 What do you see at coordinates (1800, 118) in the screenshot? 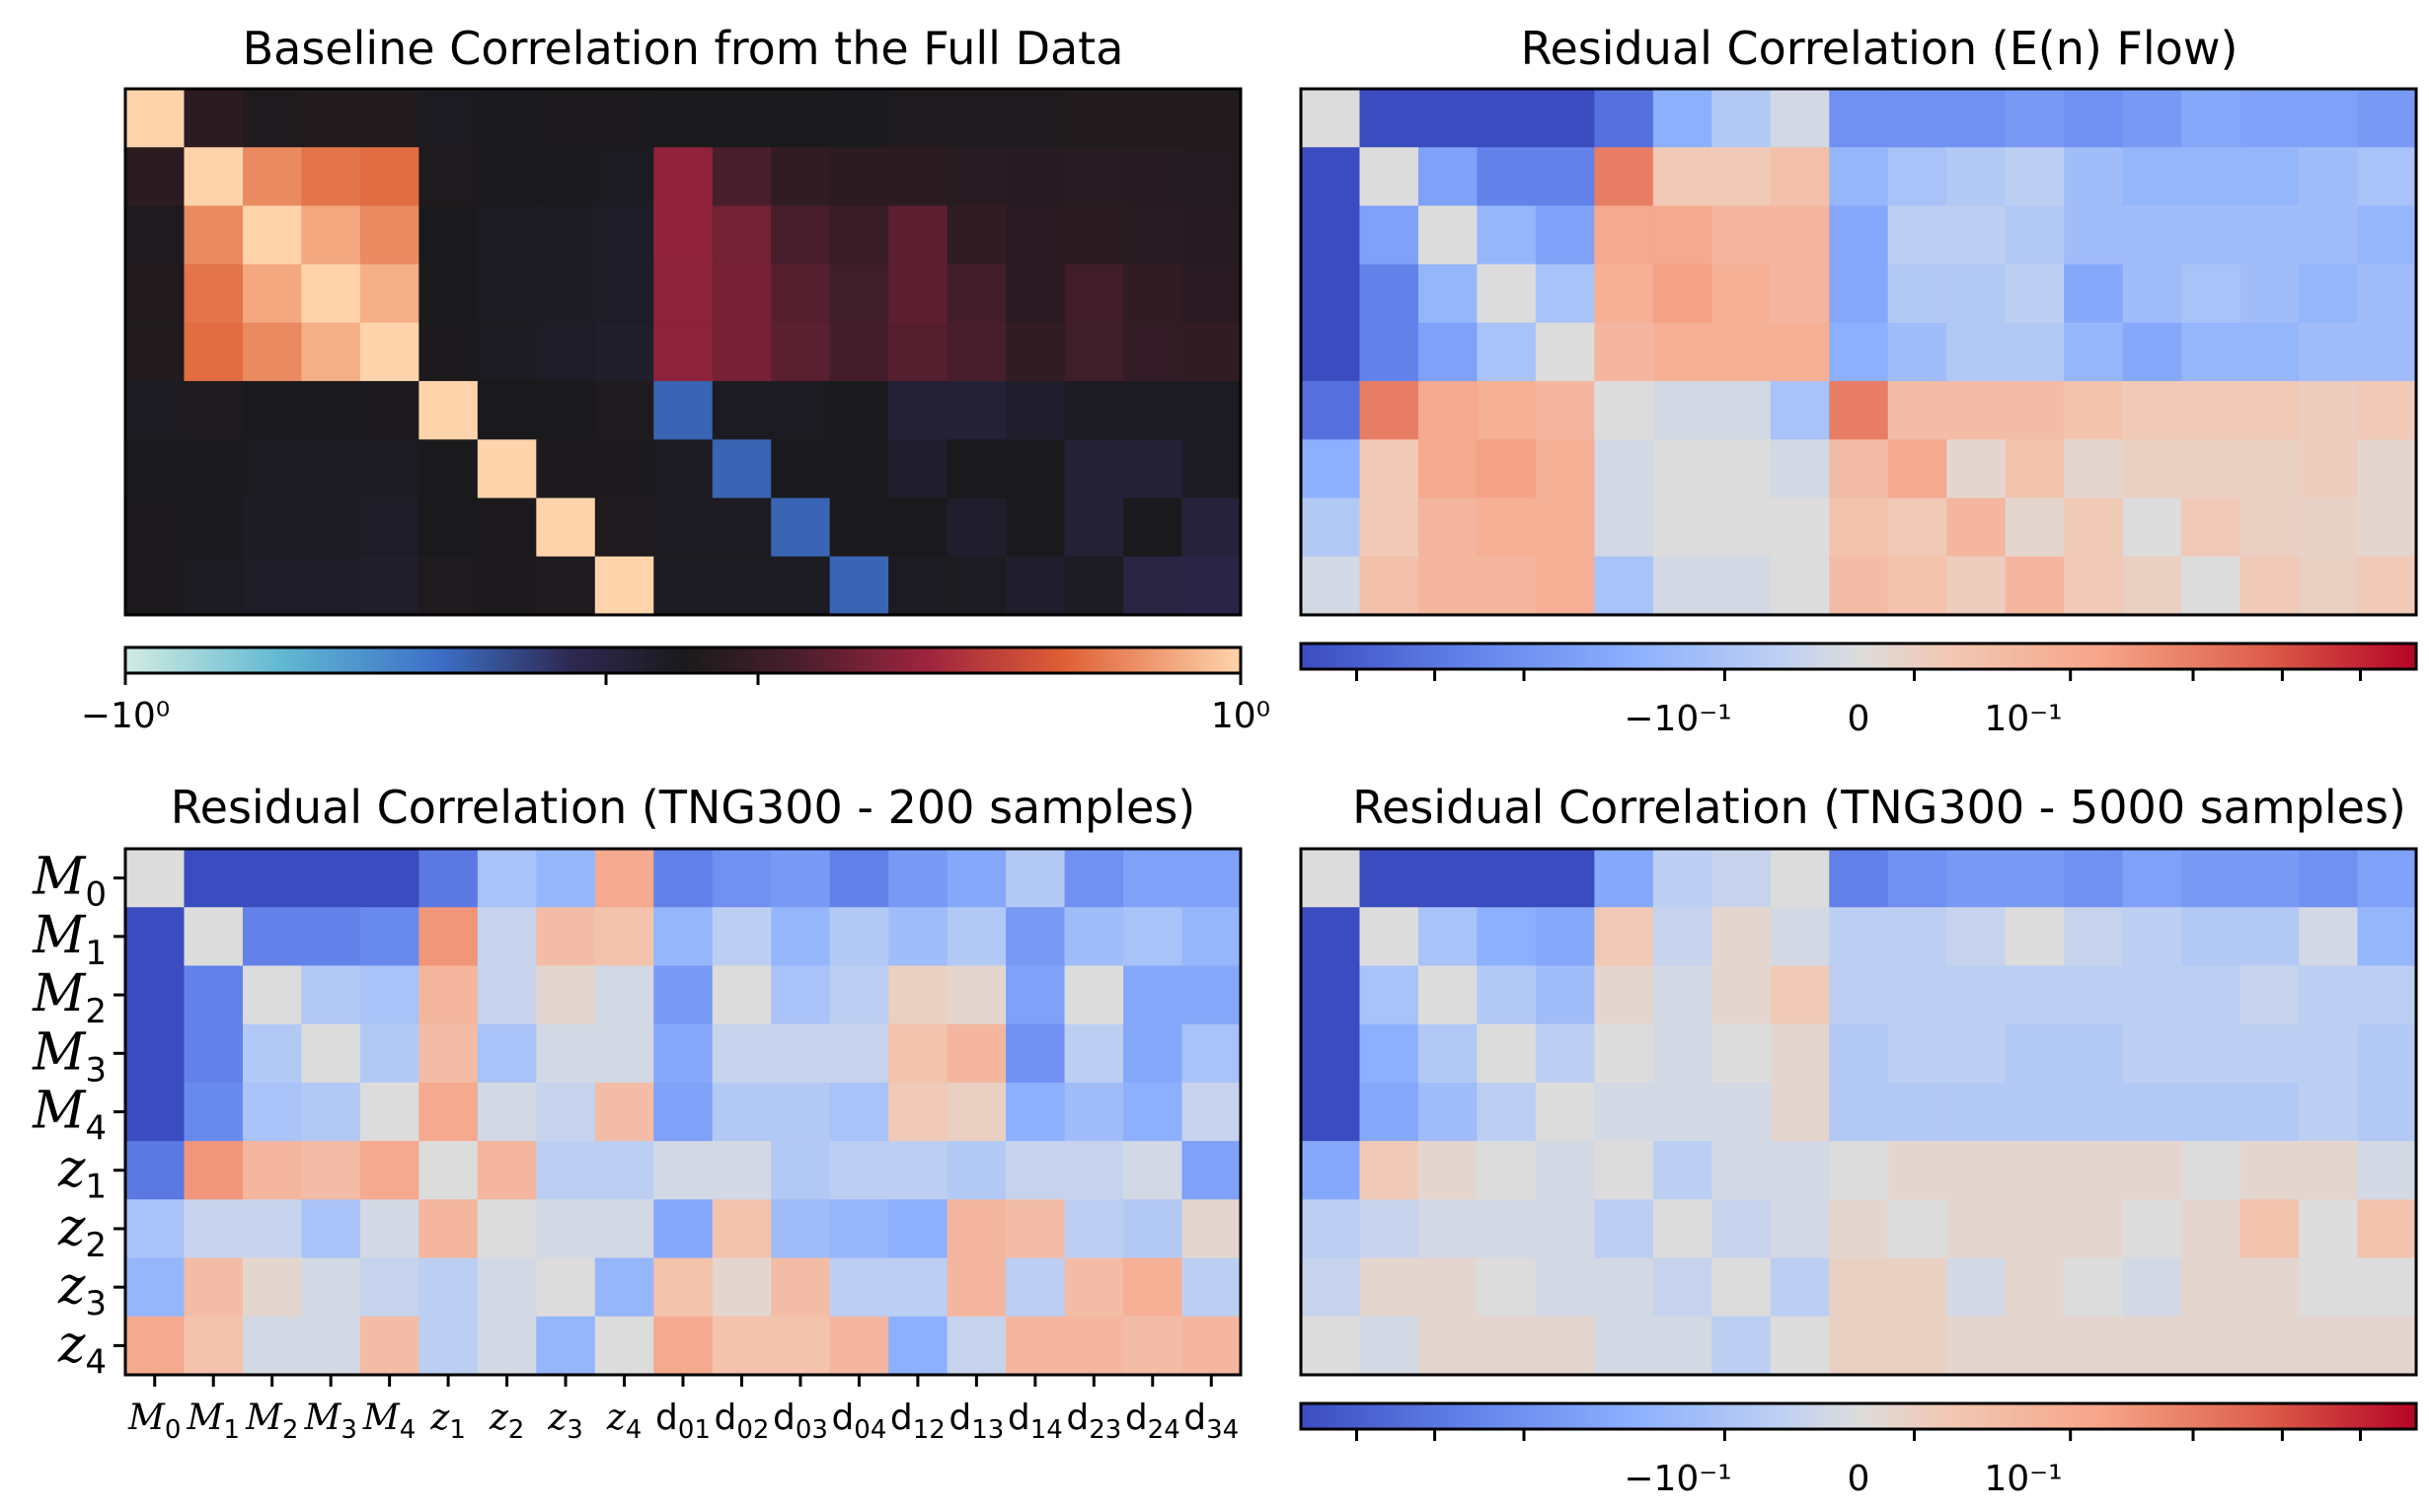
I see `enflow-cell-M0-z4` at bounding box center [1800, 118].